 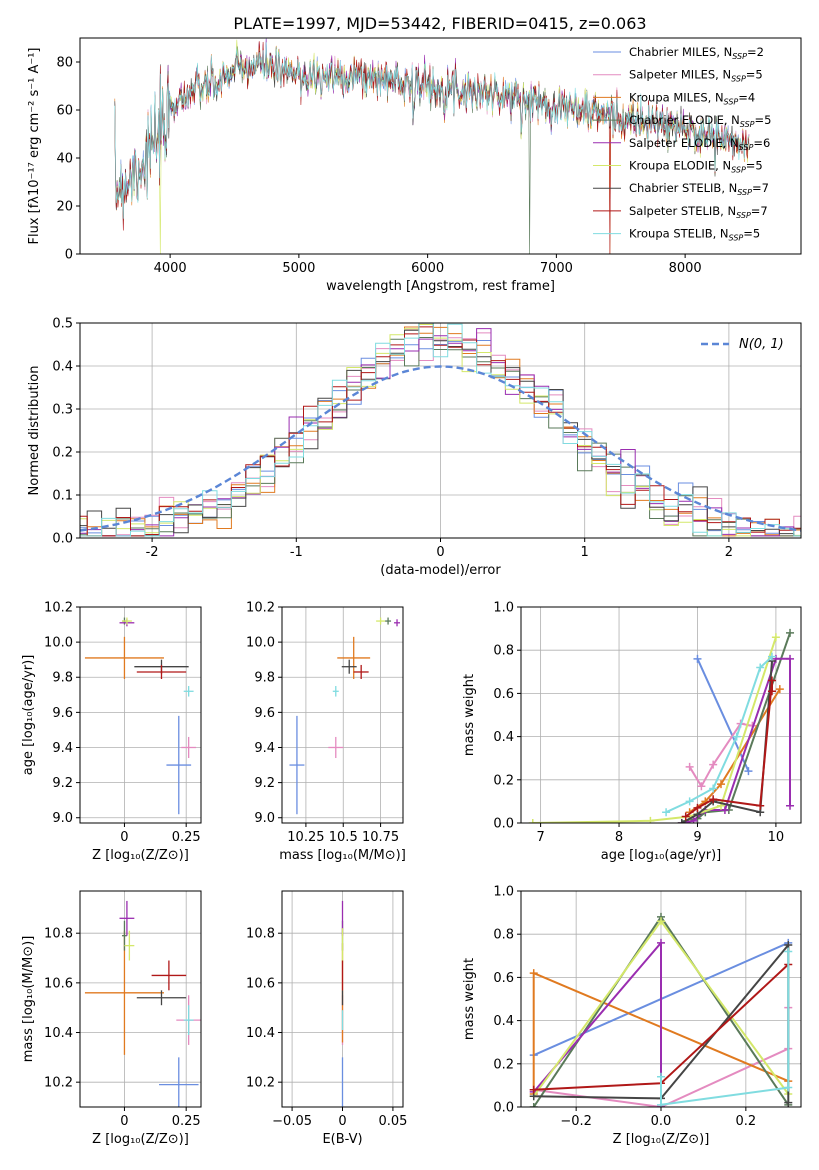 I want to click on spectrum-data, so click(x=432, y=146).